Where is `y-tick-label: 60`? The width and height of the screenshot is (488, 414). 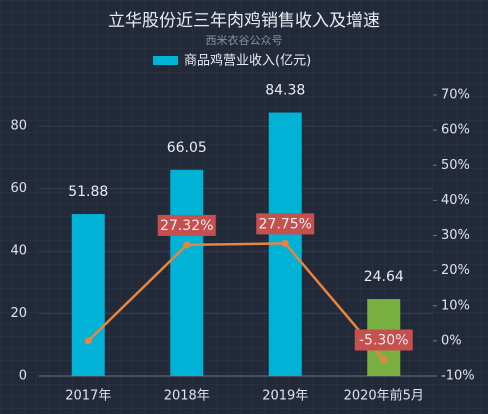 y-tick-label: 60 is located at coordinates (18, 188).